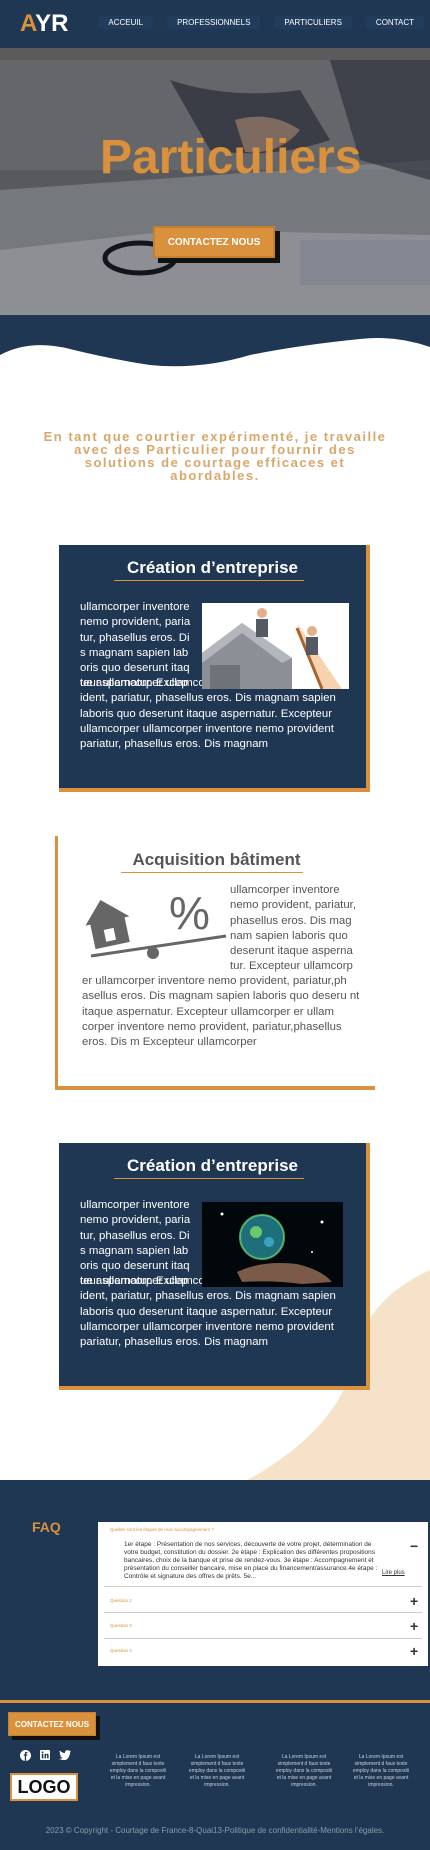  I want to click on footer-divider, so click(215, 1701).